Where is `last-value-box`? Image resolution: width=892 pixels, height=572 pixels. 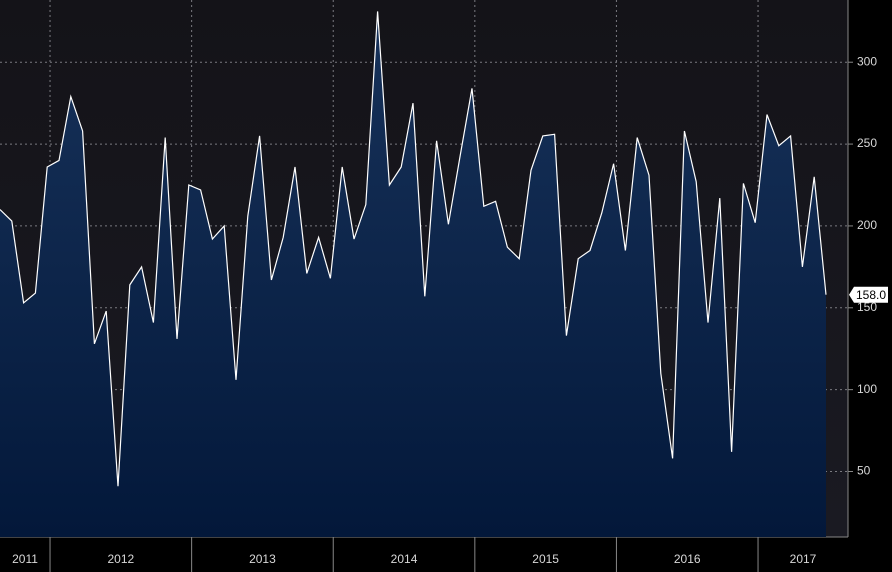 last-value-box is located at coordinates (868, 294).